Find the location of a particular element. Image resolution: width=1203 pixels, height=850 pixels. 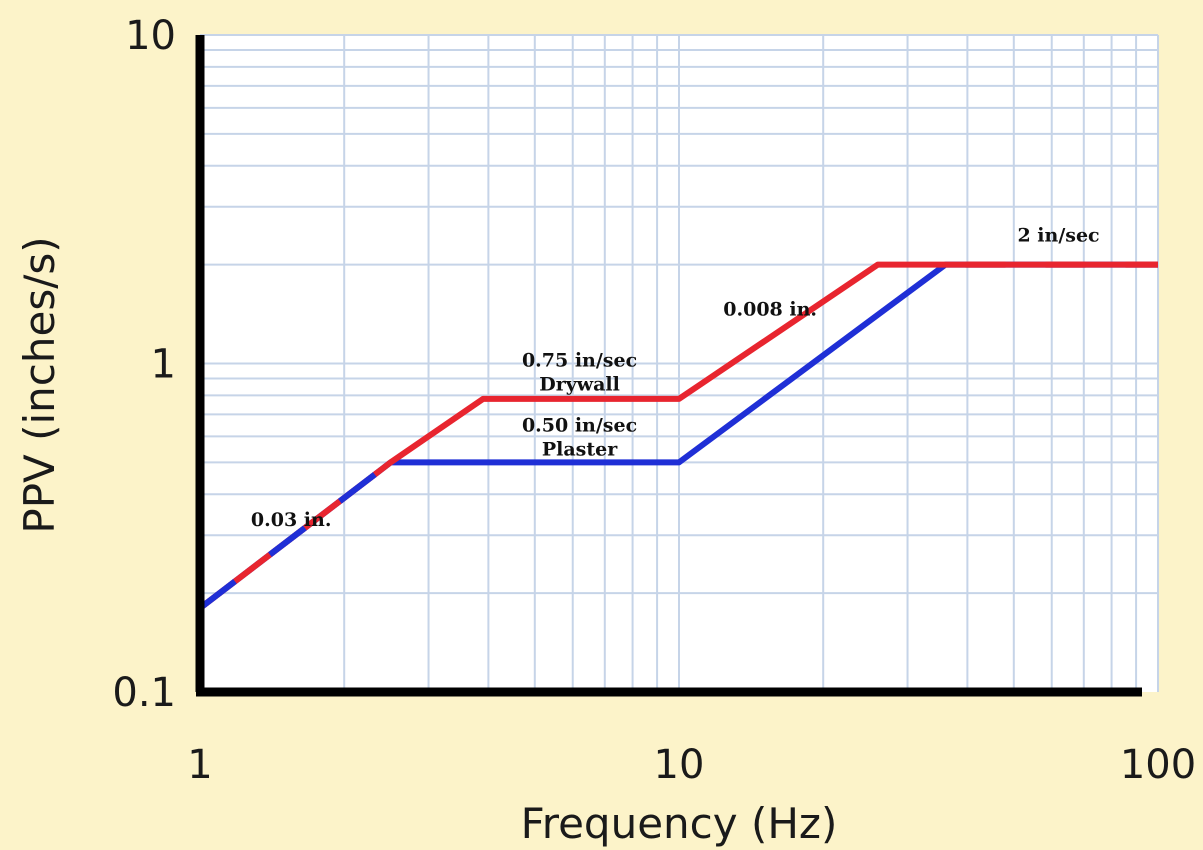

annotation-label: 0.75 in/sec Drywall is located at coordinates (579, 372).